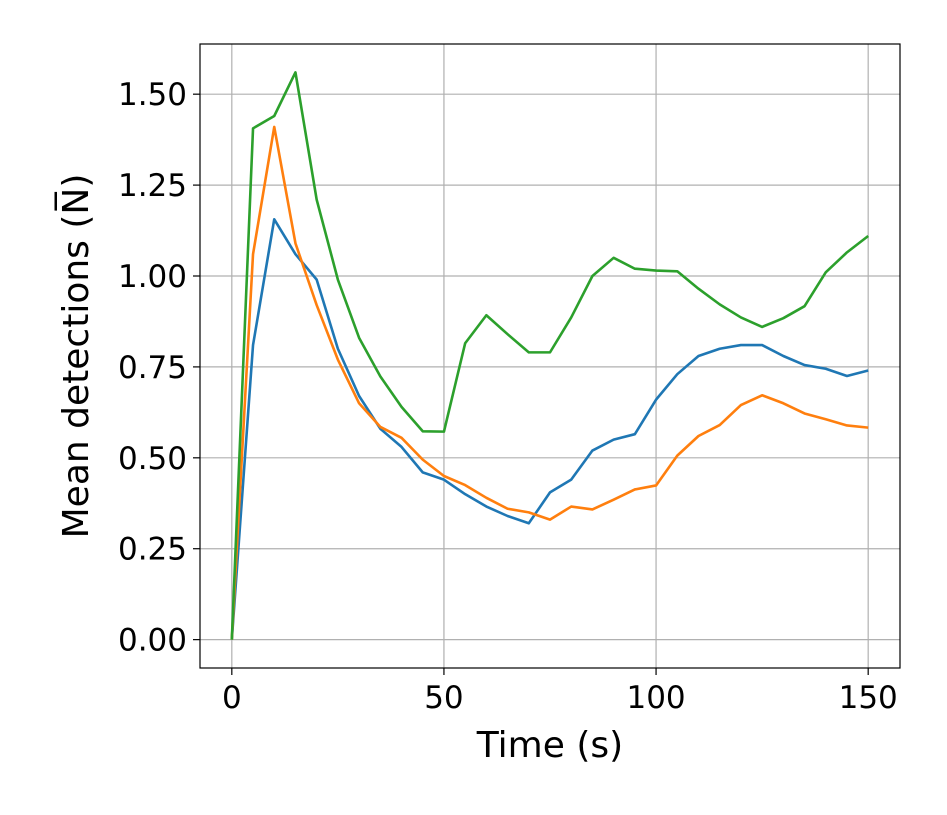 The width and height of the screenshot is (947, 815). What do you see at coordinates (152, 641) in the screenshot?
I see `y-tick-label: 0.00` at bounding box center [152, 641].